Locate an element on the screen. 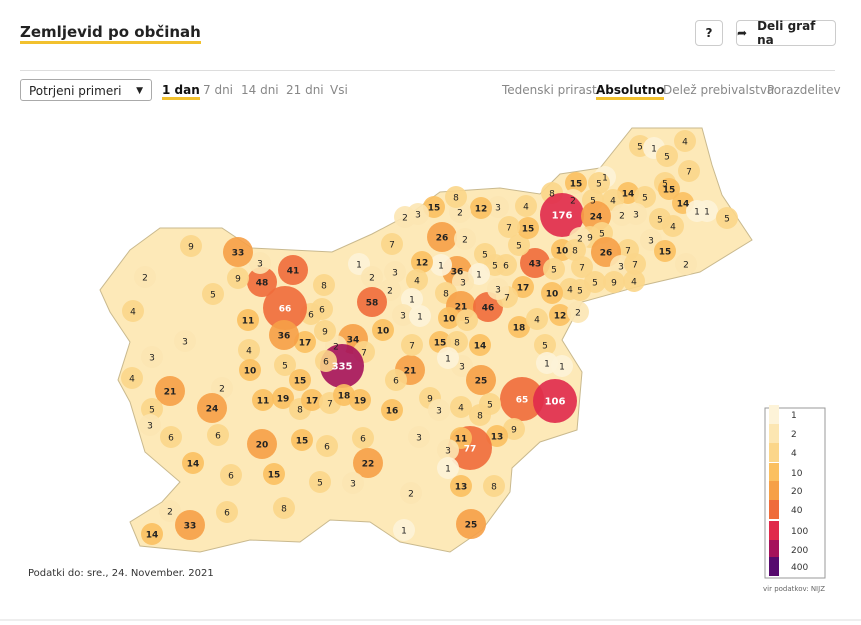 The image size is (861, 625). mode-tab: Tedenski prirast is located at coordinates (549, 90).